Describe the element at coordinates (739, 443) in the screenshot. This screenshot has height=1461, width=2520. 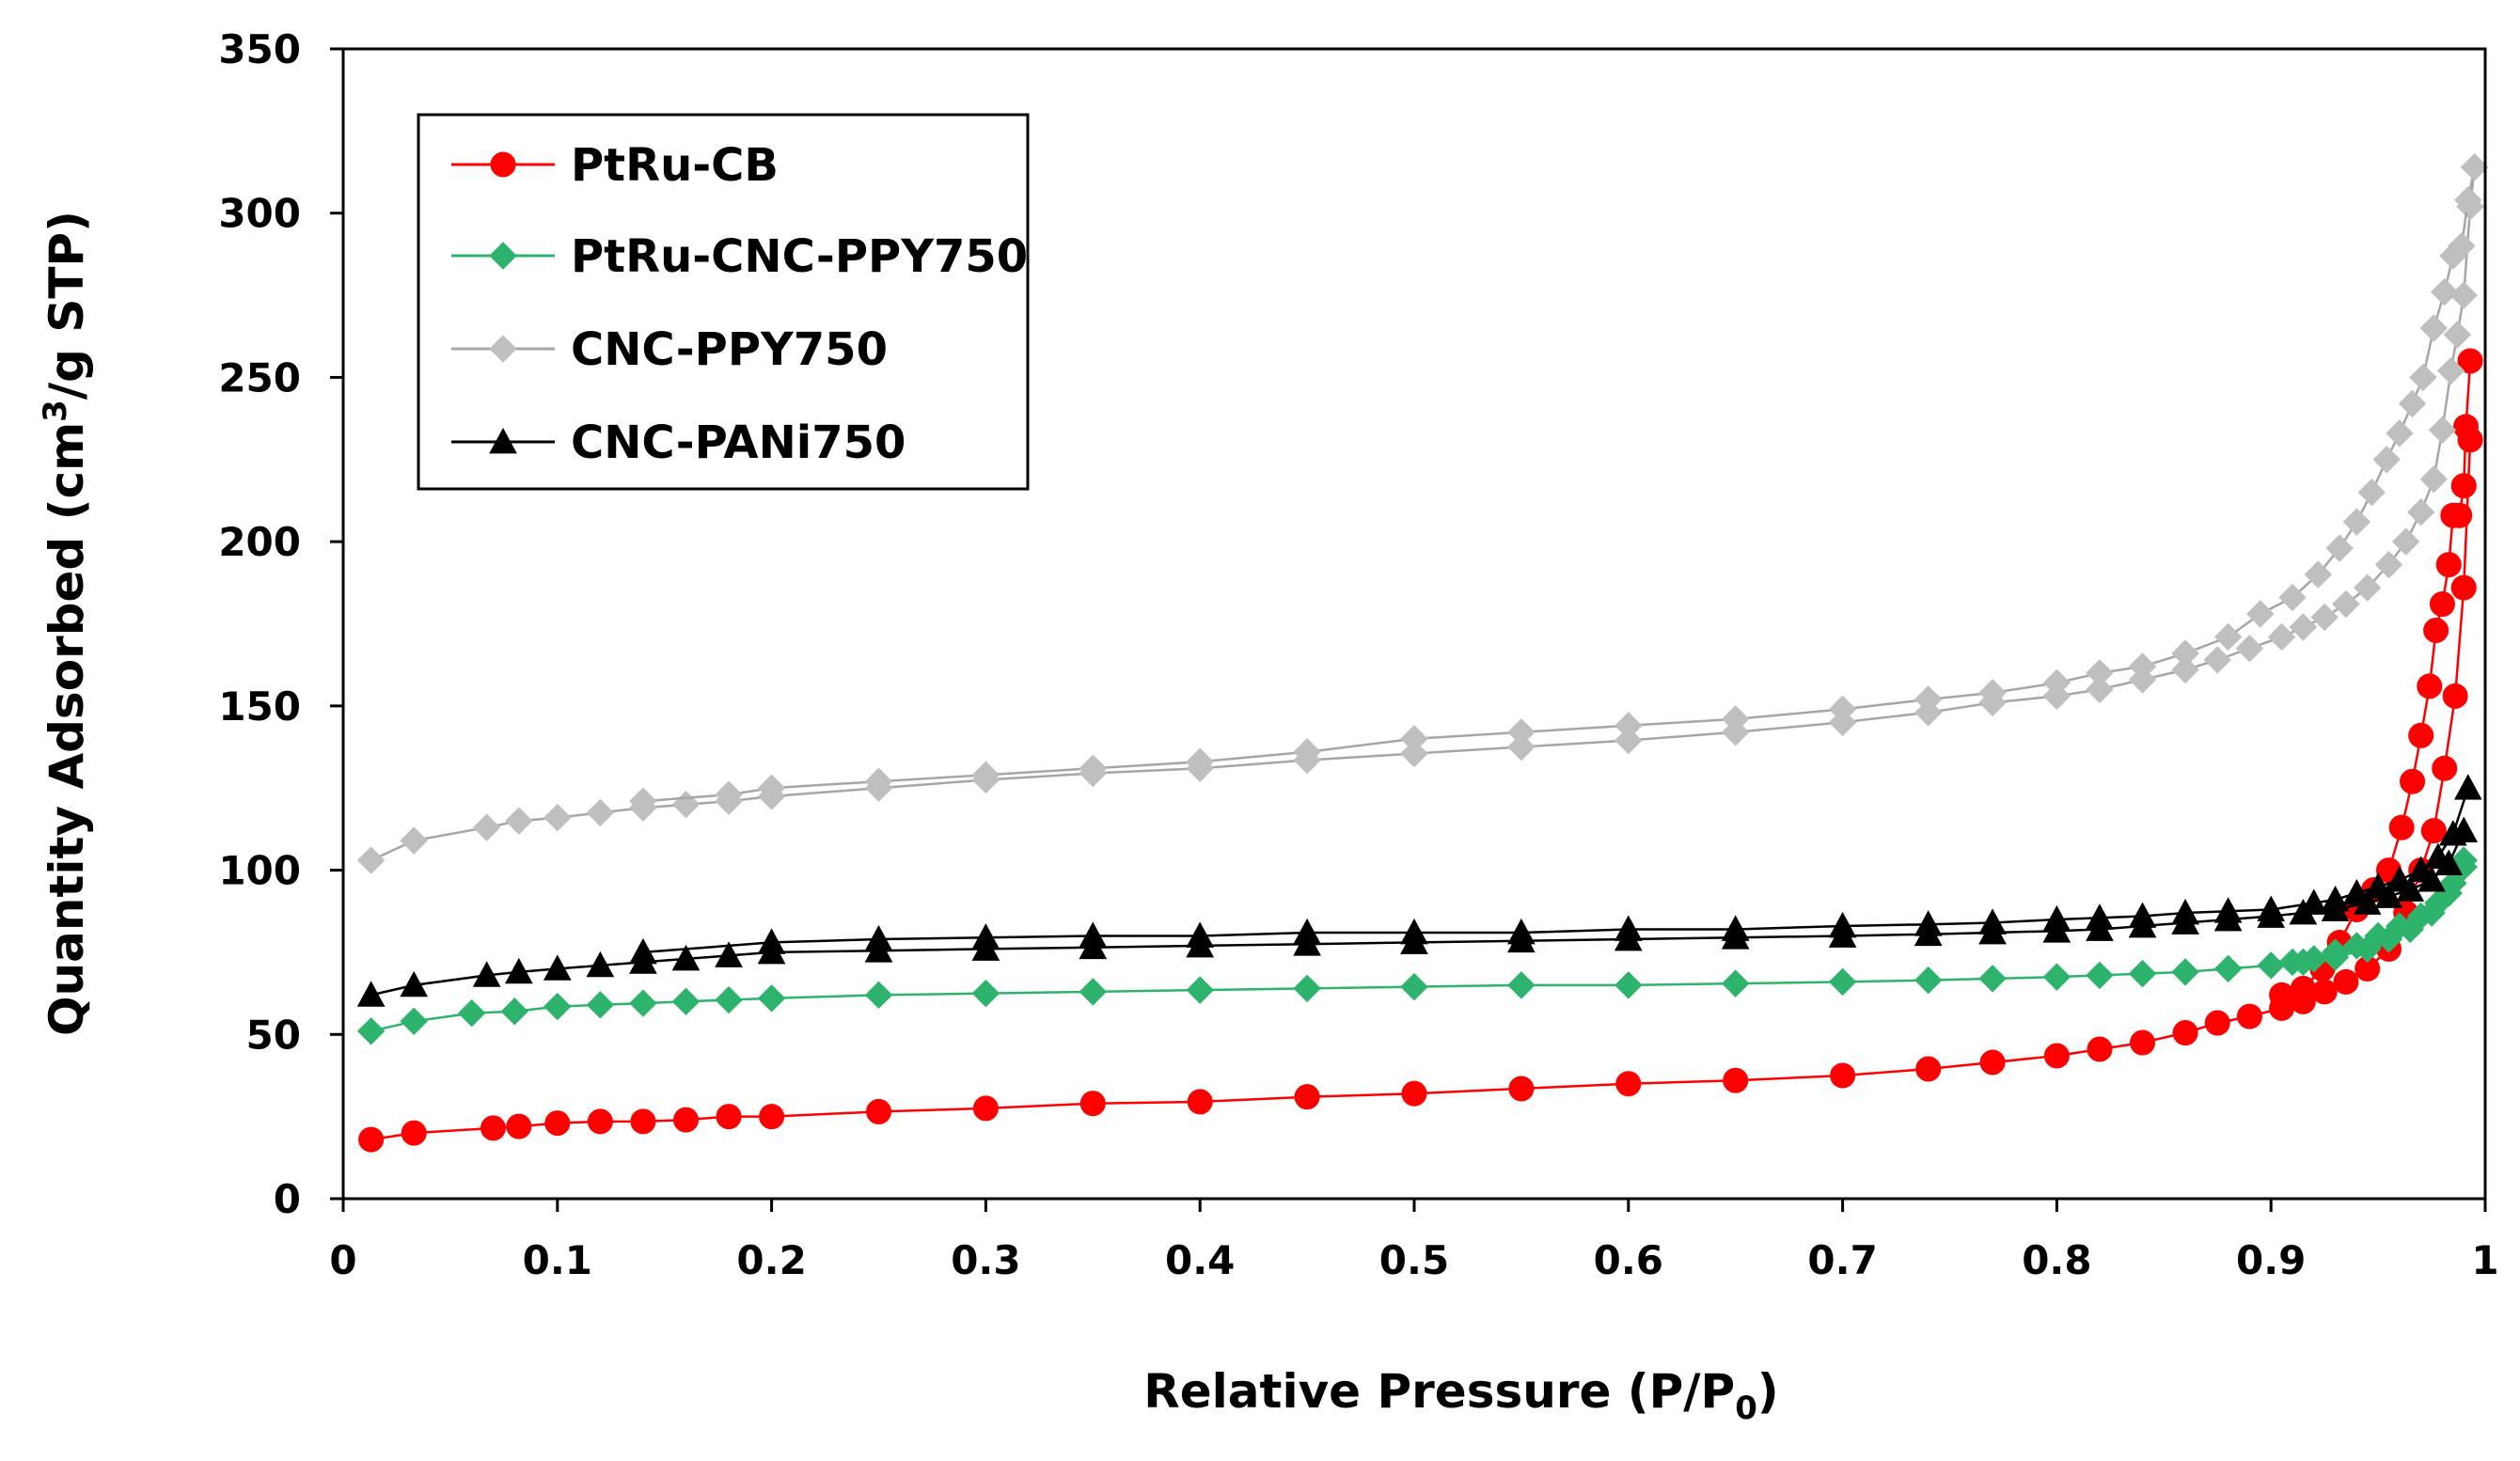
I see `legend-label-cnc-pani750: CNC-PANi750` at that location.